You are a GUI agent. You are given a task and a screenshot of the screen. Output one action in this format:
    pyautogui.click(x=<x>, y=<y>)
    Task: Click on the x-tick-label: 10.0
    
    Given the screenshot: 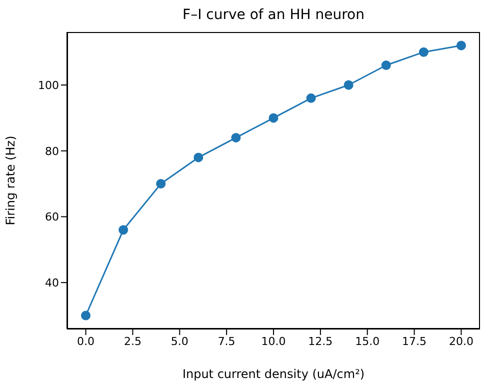 What is the action you would take?
    pyautogui.click(x=273, y=341)
    